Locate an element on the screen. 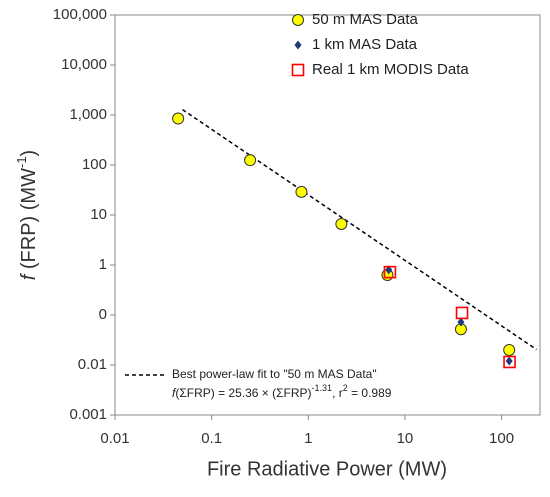  y-tick-label: 10,000 is located at coordinates (84, 64).